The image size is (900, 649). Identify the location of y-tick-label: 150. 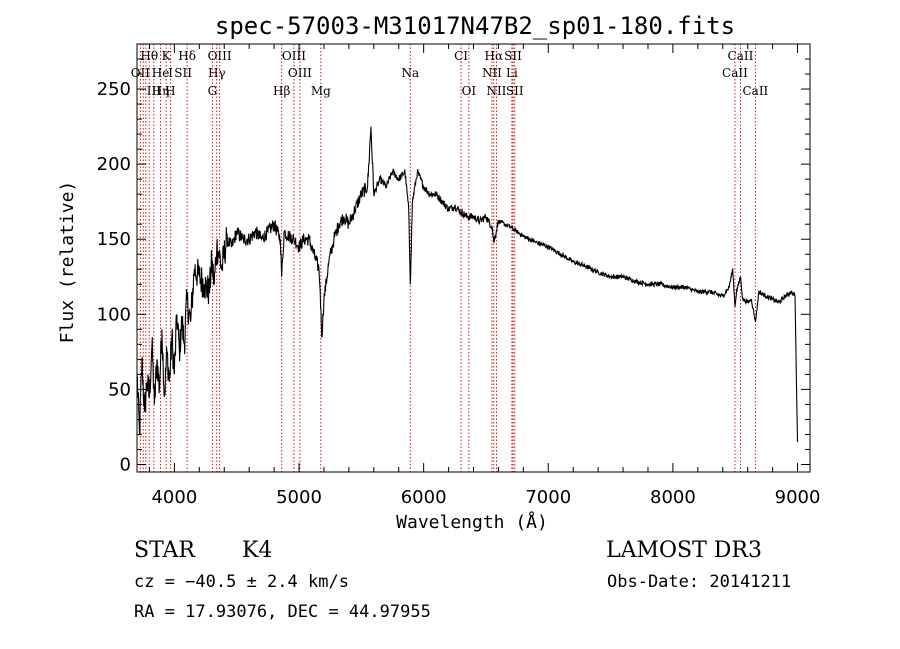
(114, 239).